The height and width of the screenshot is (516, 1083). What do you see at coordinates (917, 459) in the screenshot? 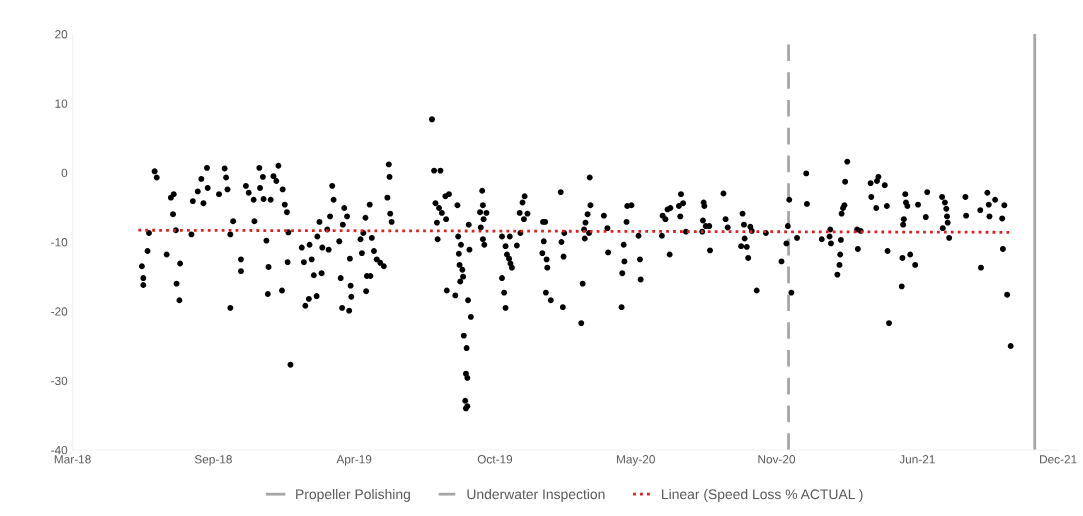
I see `x-tick-label: Jun-21` at bounding box center [917, 459].